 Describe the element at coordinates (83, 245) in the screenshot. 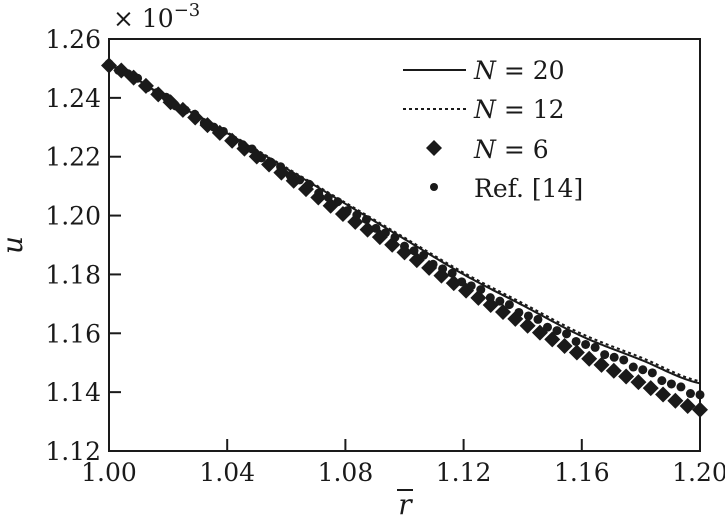

I see `y-axis-ticks: 1.12 1.14 1.16 1.18 1.20 1.22 1.24 1.26` at that location.